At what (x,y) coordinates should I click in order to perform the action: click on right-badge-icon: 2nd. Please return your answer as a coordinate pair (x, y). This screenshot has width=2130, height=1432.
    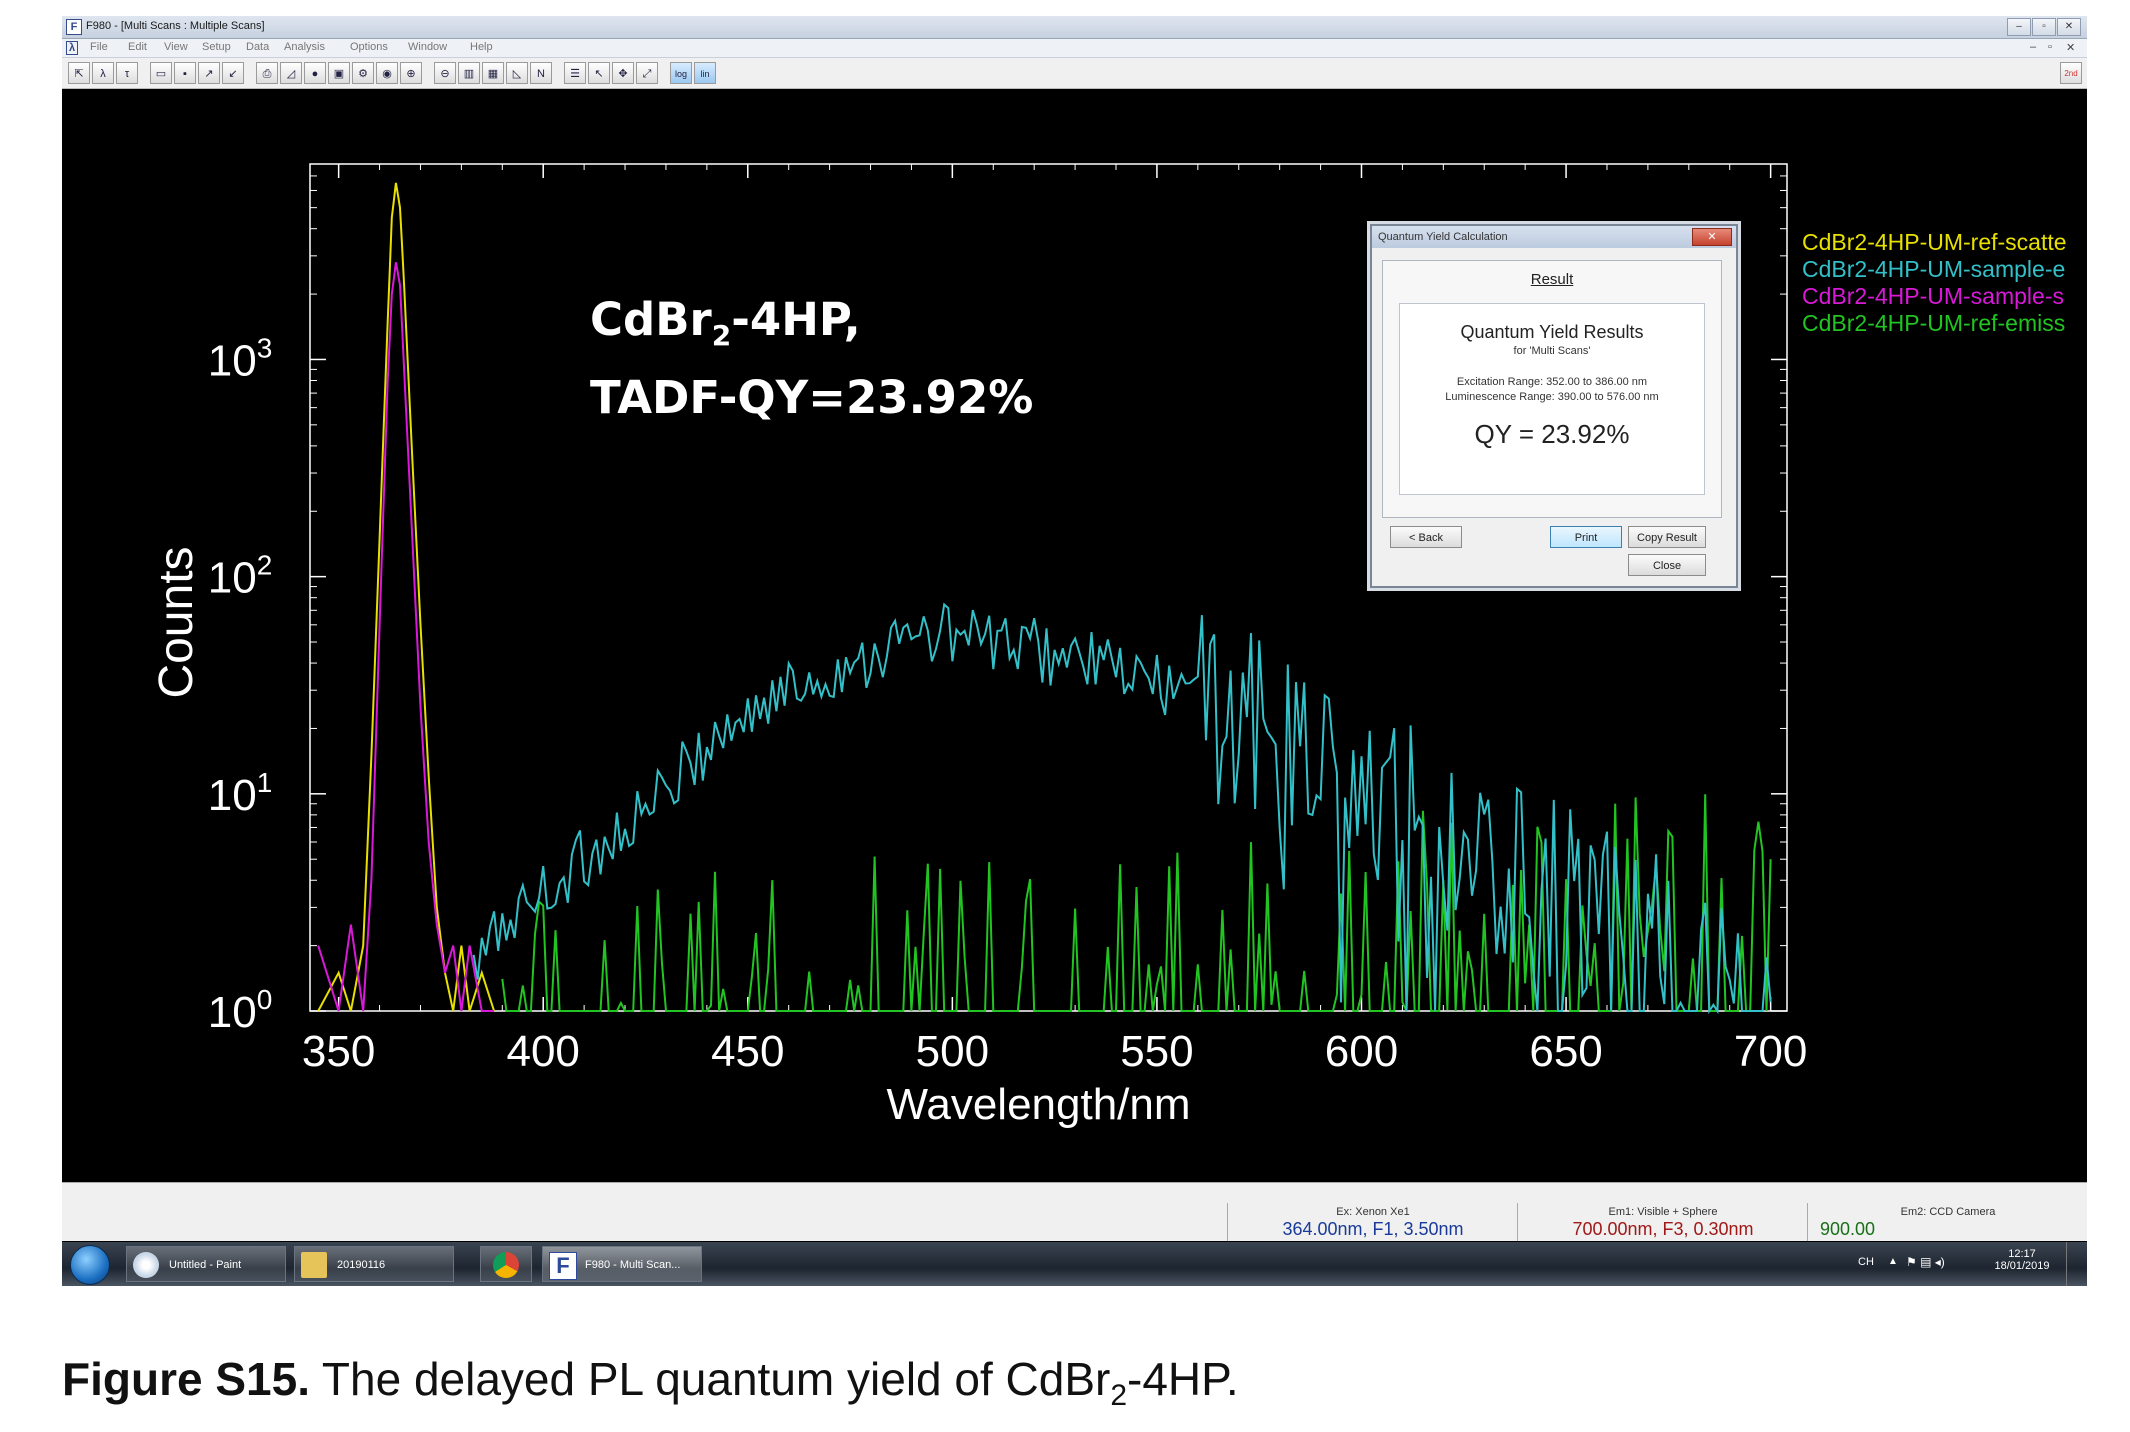
    Looking at the image, I should click on (2071, 73).